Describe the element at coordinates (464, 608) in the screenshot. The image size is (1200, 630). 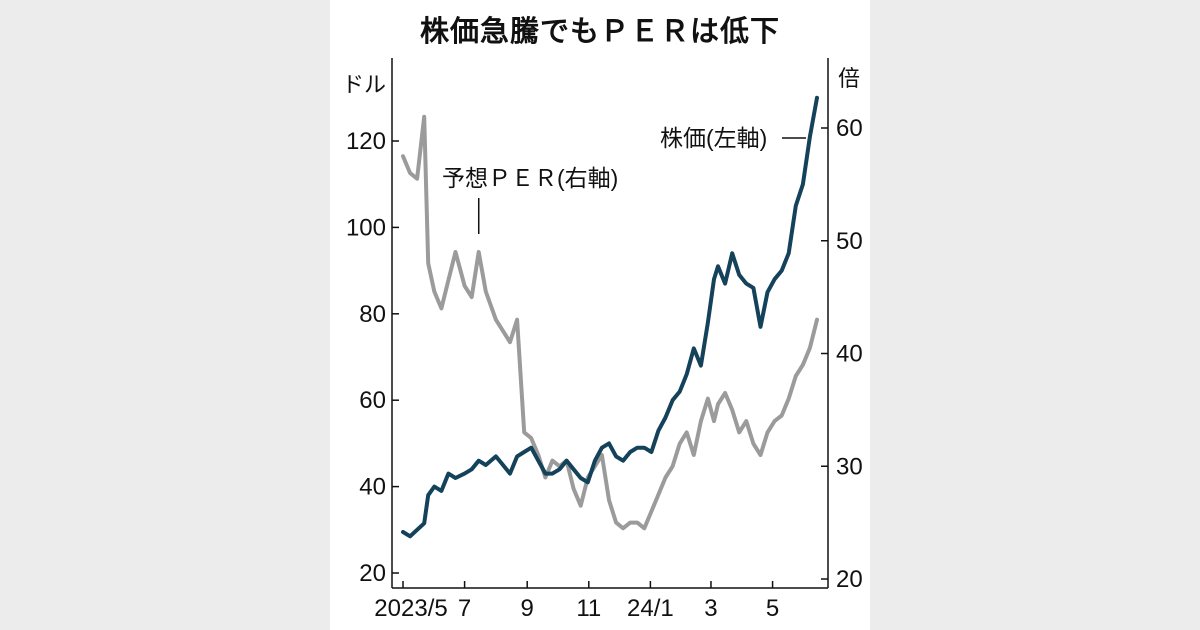
I see `x-axis-tick-label: 7` at that location.